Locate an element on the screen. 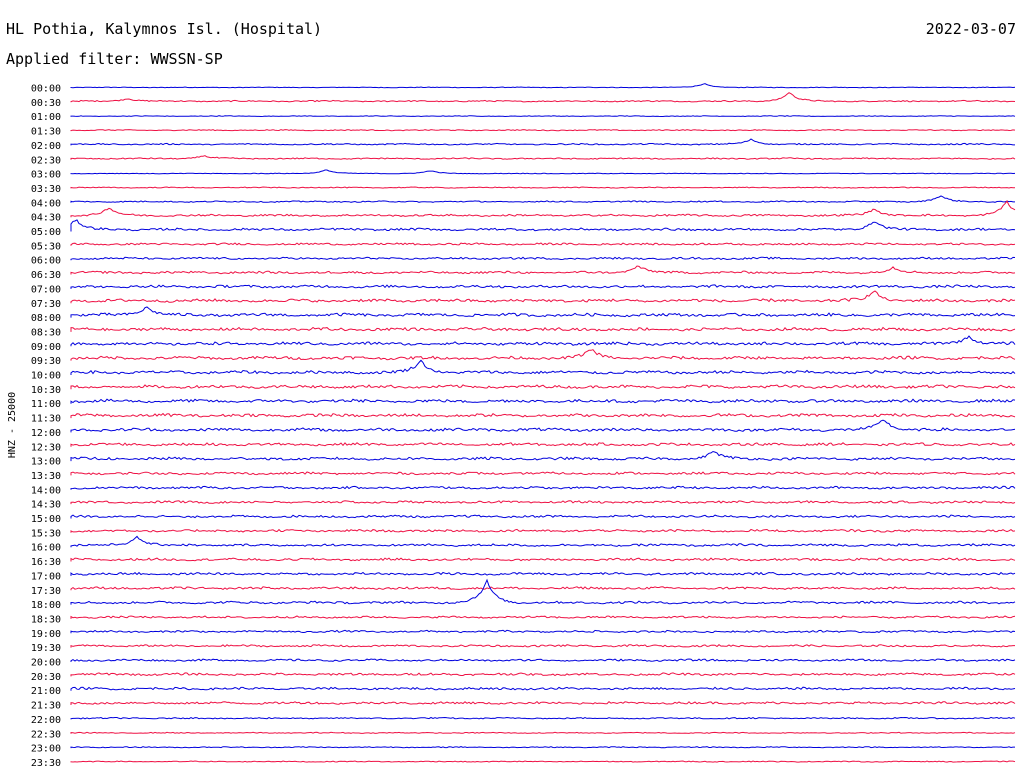 The image size is (1024, 780). row-time-label: 07:30 is located at coordinates (46, 304).